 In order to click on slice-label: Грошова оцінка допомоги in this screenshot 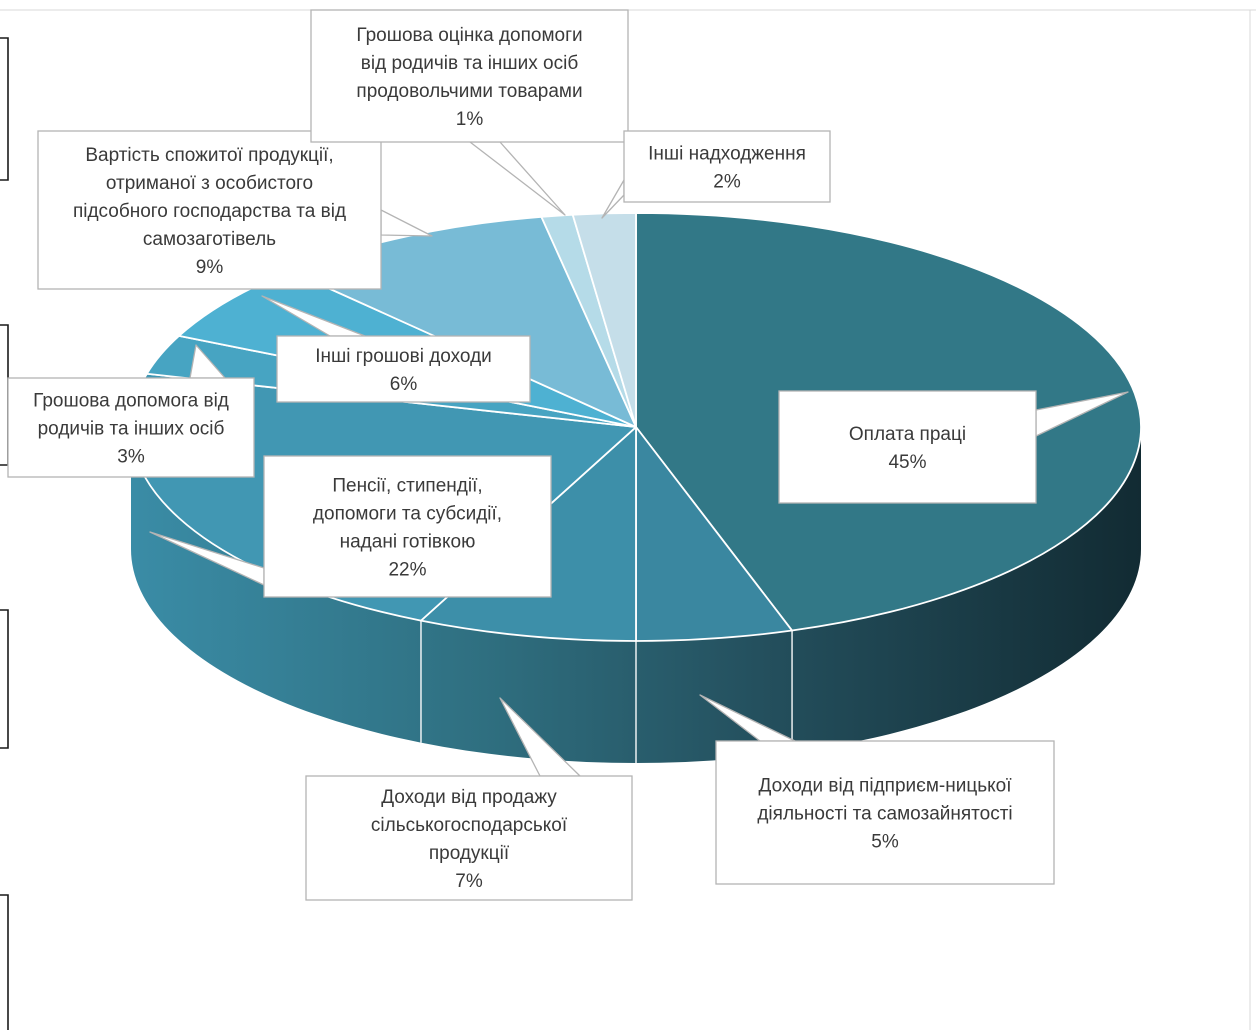, I will do `click(469, 35)`.